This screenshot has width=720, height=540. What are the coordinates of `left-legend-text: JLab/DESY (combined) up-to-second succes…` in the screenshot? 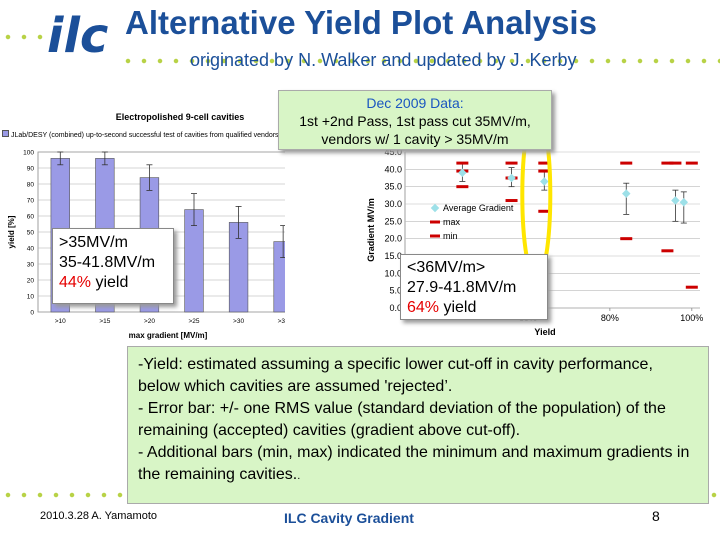 It's located at (159, 135).